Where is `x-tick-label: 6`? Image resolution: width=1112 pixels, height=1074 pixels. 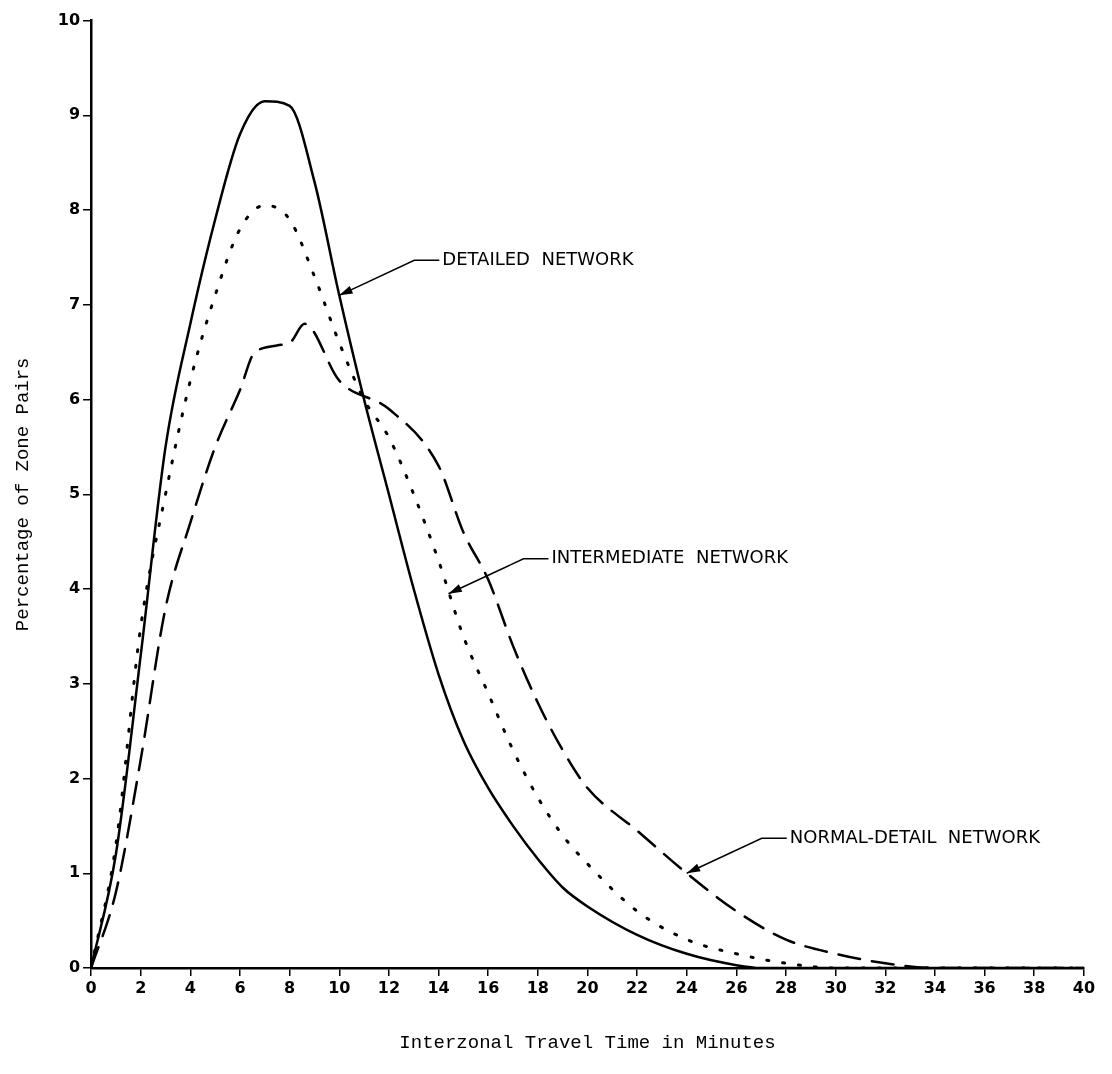 x-tick-label: 6 is located at coordinates (240, 987).